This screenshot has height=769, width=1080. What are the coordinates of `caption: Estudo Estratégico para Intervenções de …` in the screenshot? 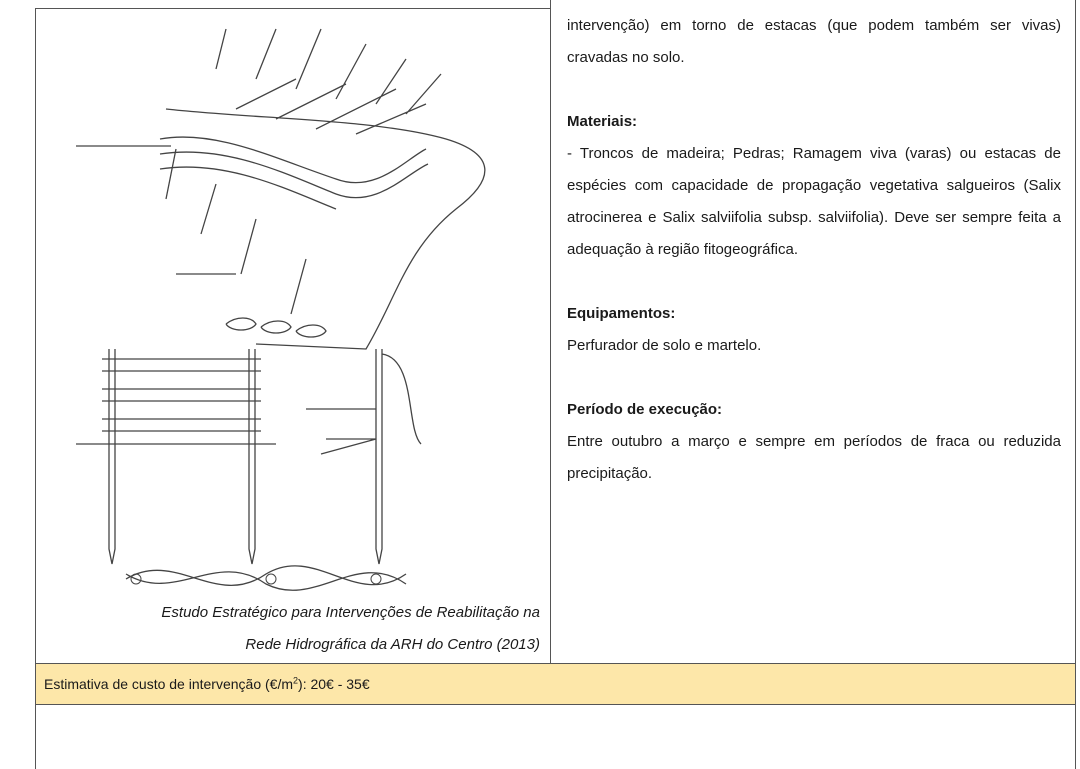 It's located at (350, 629).